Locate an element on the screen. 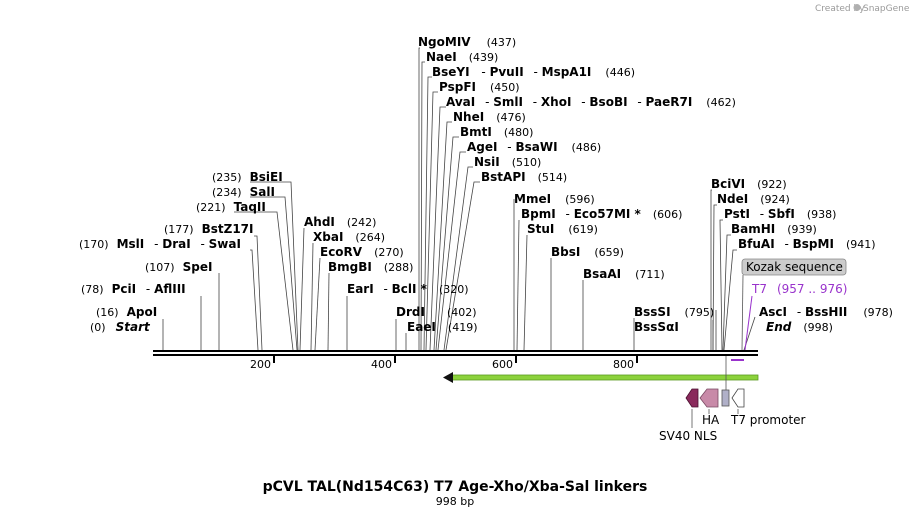 This screenshot has width=912, height=517. site-bsaai: BsaAI (711) is located at coordinates (624, 274).